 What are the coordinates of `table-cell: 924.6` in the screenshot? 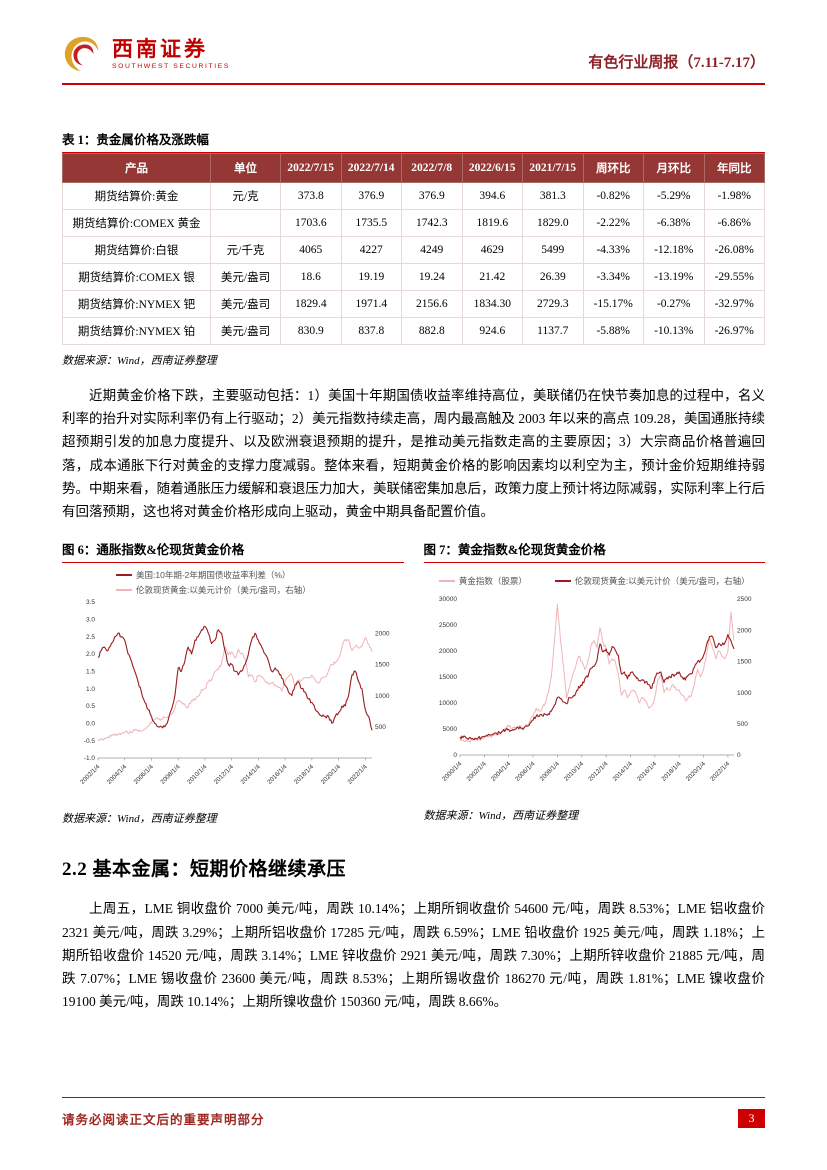 It's located at (492, 331).